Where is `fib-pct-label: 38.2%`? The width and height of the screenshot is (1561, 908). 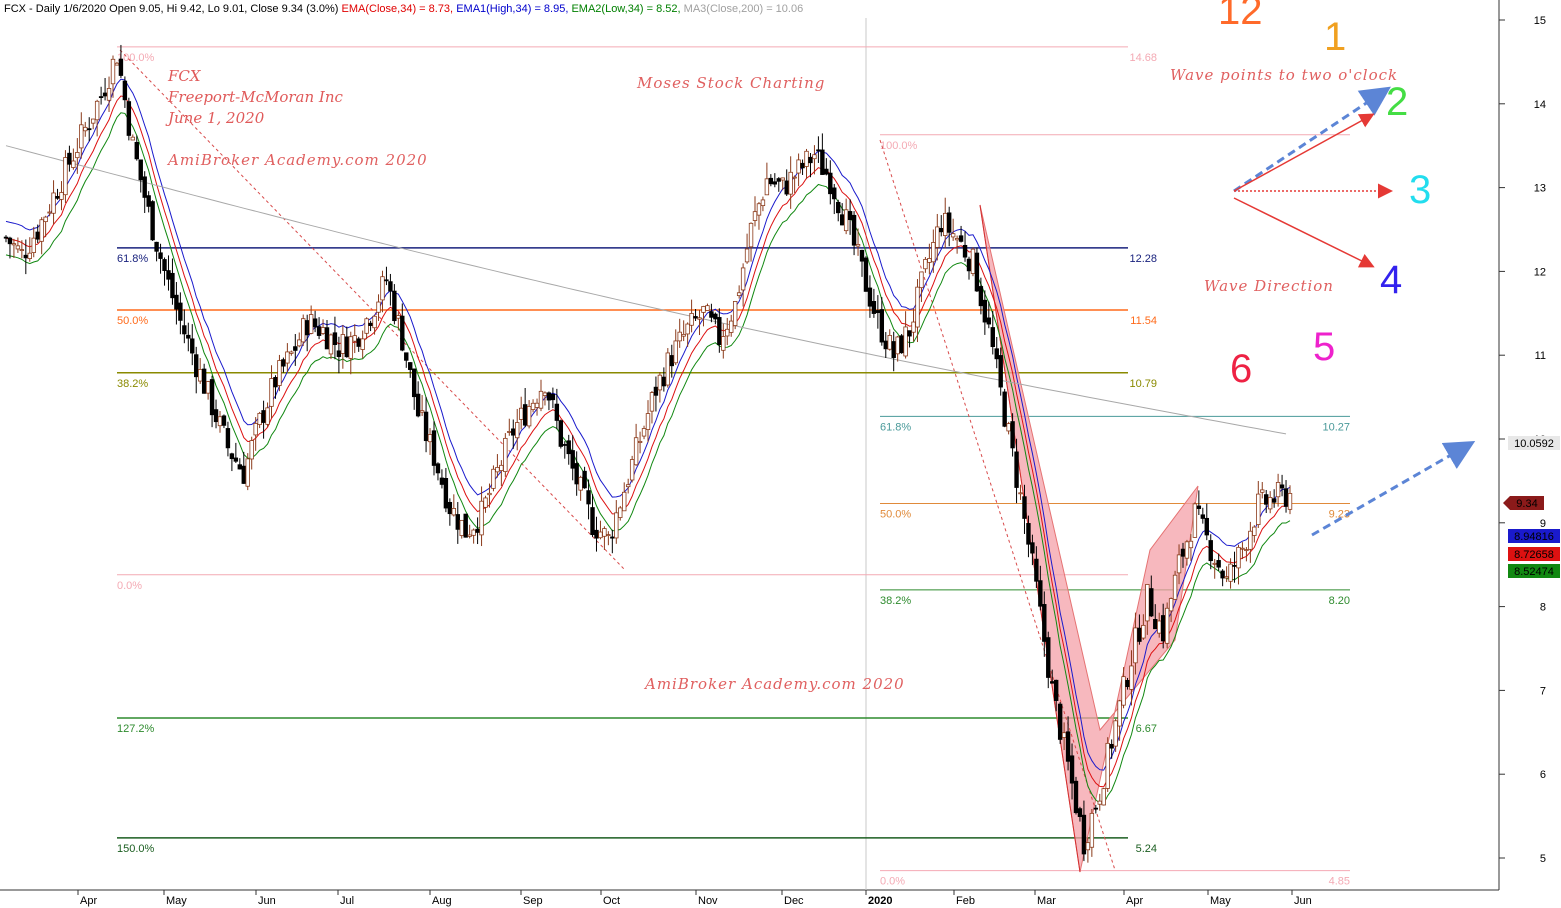
fib-pct-label: 38.2% is located at coordinates (895, 601).